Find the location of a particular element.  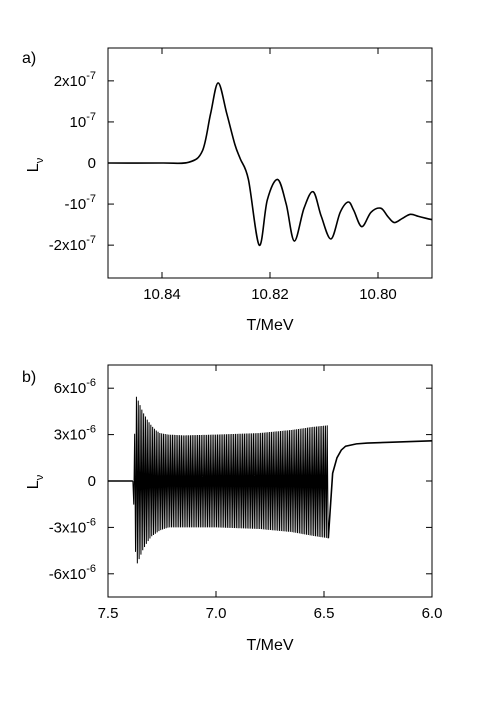

panel-b-oscillation is located at coordinates (230, 480).